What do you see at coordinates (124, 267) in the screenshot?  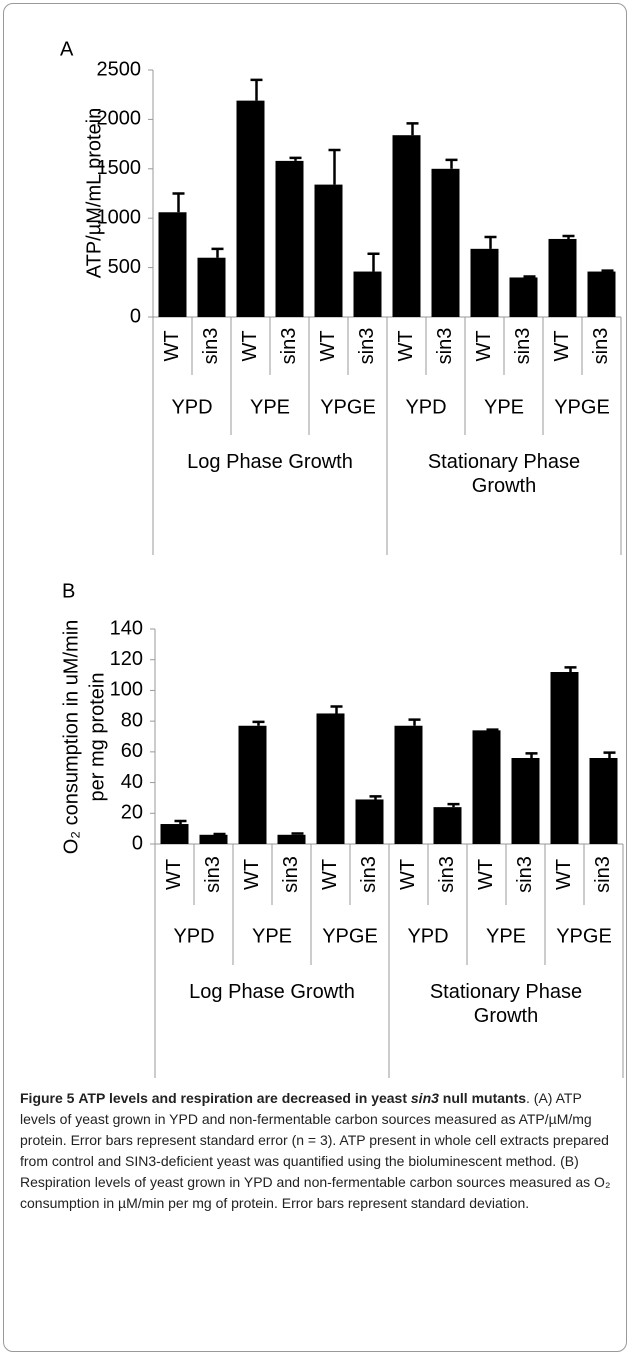 I see `y-tick-label: 500` at bounding box center [124, 267].